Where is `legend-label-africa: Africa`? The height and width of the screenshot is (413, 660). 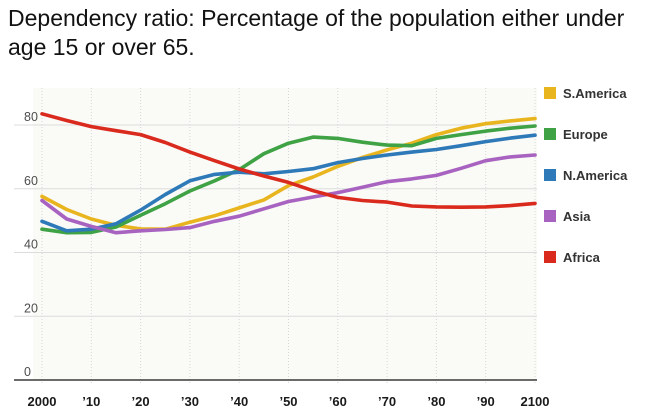 legend-label-africa: Africa is located at coordinates (581, 257).